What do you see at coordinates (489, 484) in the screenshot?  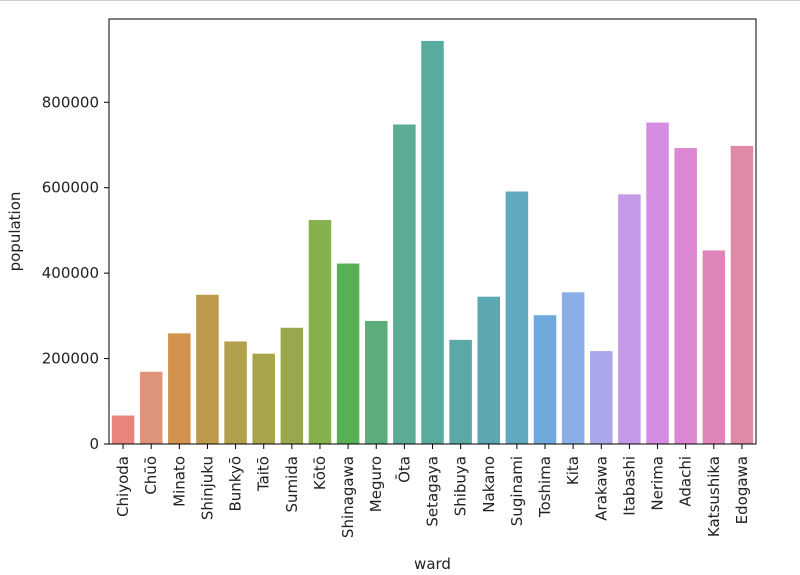 I see `x-tick-label: Nakano` at bounding box center [489, 484].